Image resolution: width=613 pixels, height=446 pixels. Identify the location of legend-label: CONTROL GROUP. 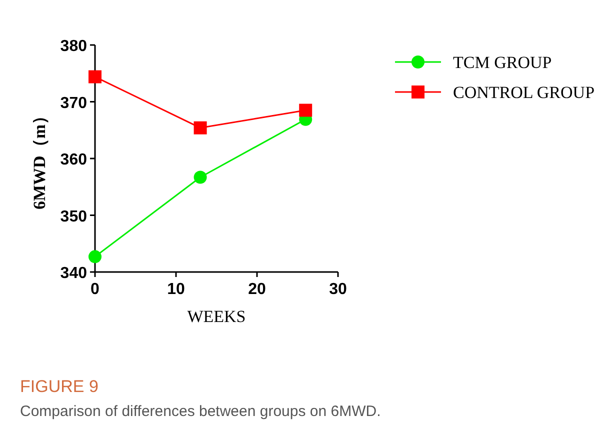
(524, 92).